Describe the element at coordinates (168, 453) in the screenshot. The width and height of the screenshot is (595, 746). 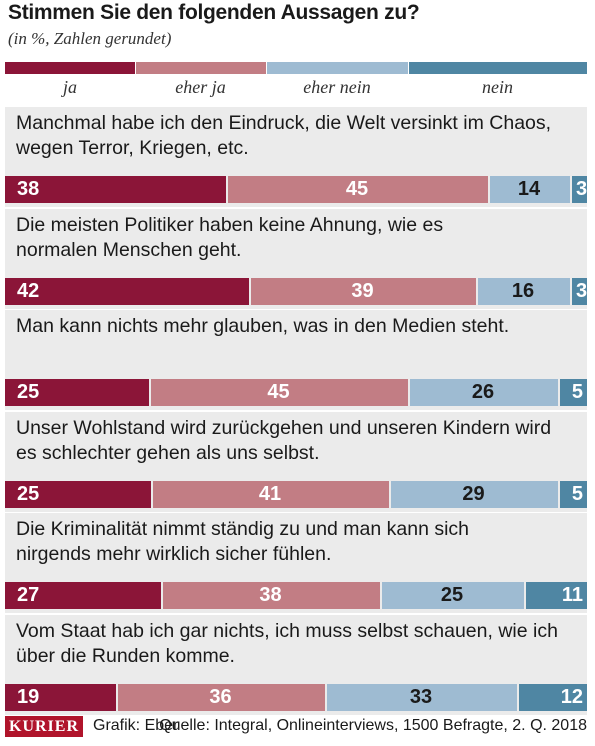
I see `statement-line: es schlechter gehen als uns selbst.` at that location.